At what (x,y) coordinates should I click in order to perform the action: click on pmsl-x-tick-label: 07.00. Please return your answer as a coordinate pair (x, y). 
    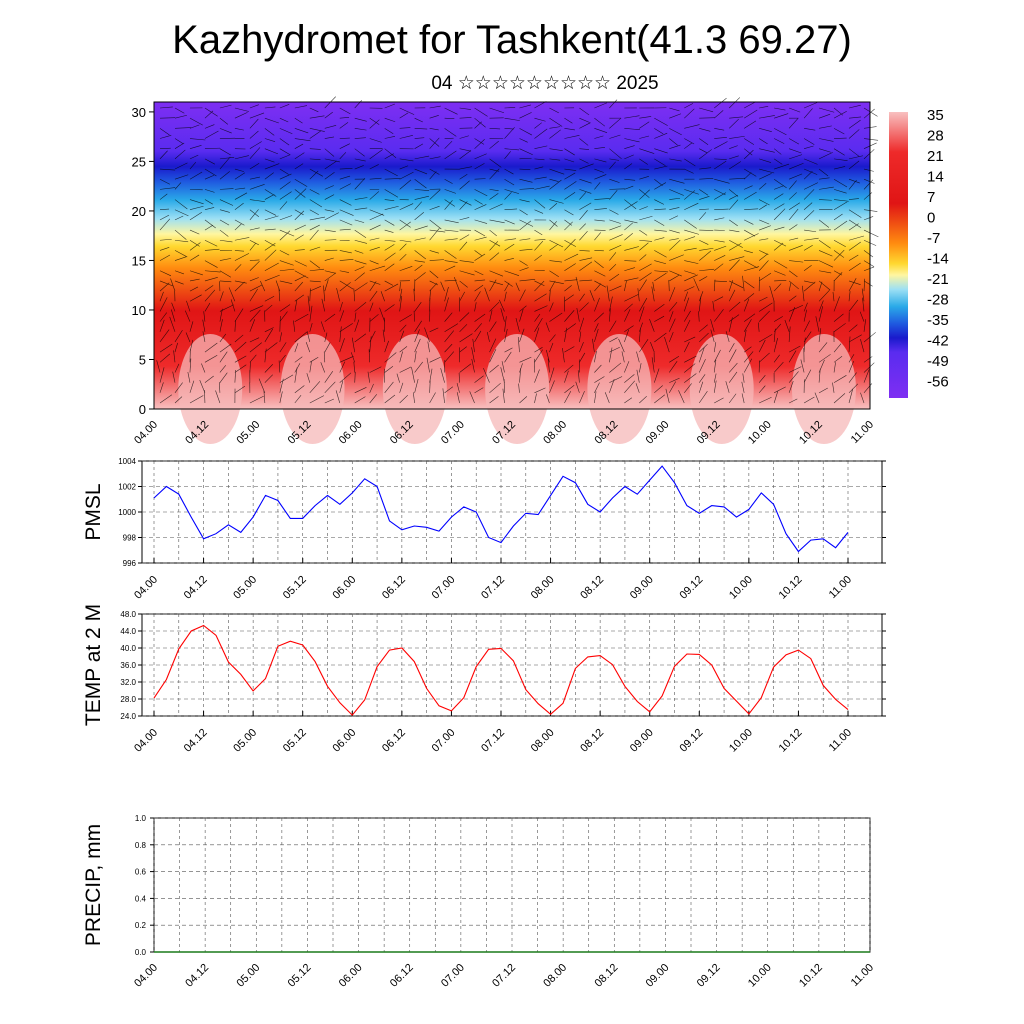
    Looking at the image, I should click on (444, 588).